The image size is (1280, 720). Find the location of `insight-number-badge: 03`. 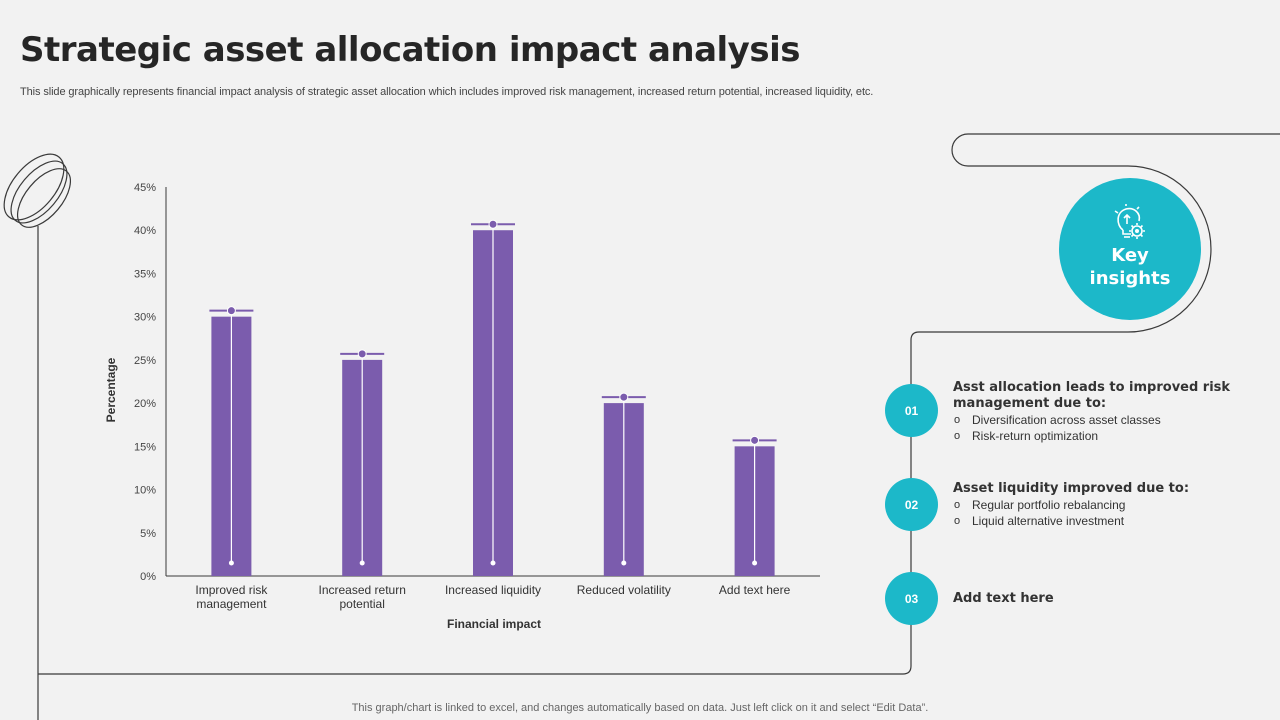

insight-number-badge: 03 is located at coordinates (911, 598).